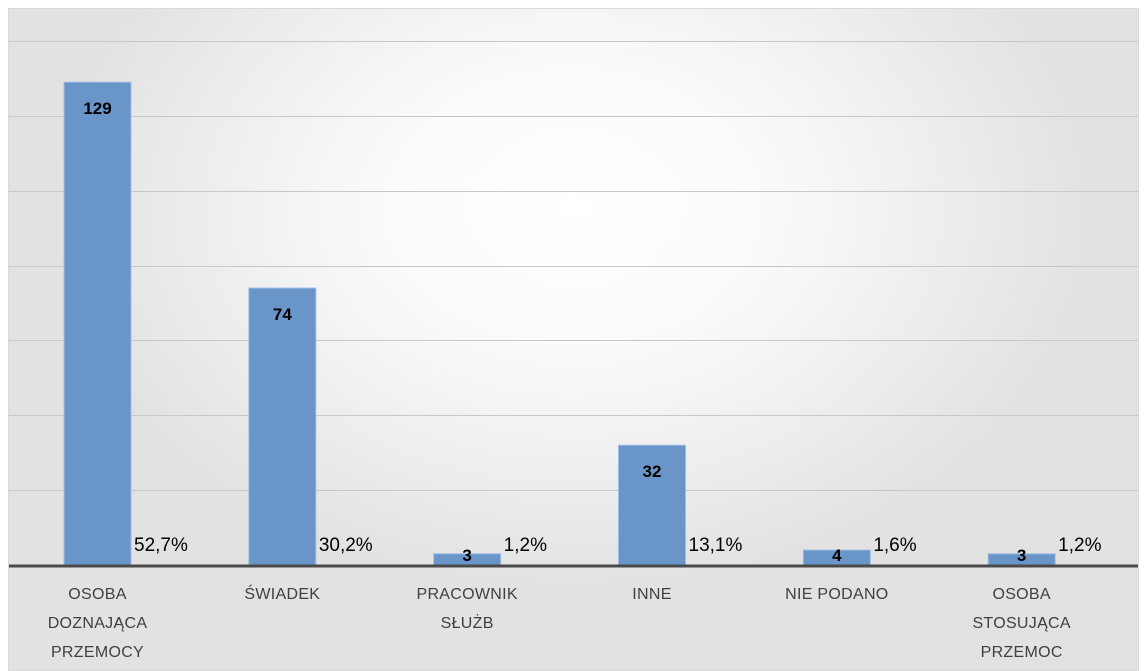  What do you see at coordinates (282, 593) in the screenshot?
I see `category-label: ŚWIADEK` at bounding box center [282, 593].